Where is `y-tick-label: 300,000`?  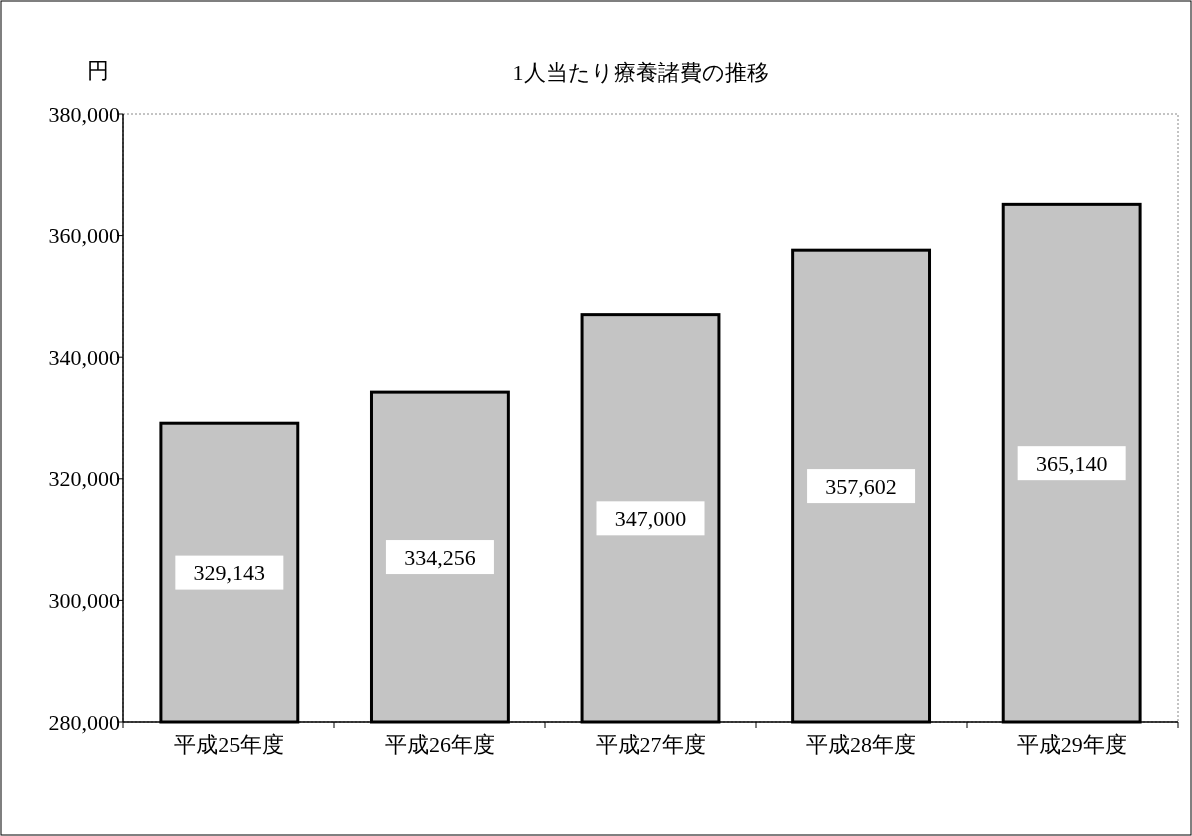
y-tick-label: 300,000 is located at coordinates (84, 600).